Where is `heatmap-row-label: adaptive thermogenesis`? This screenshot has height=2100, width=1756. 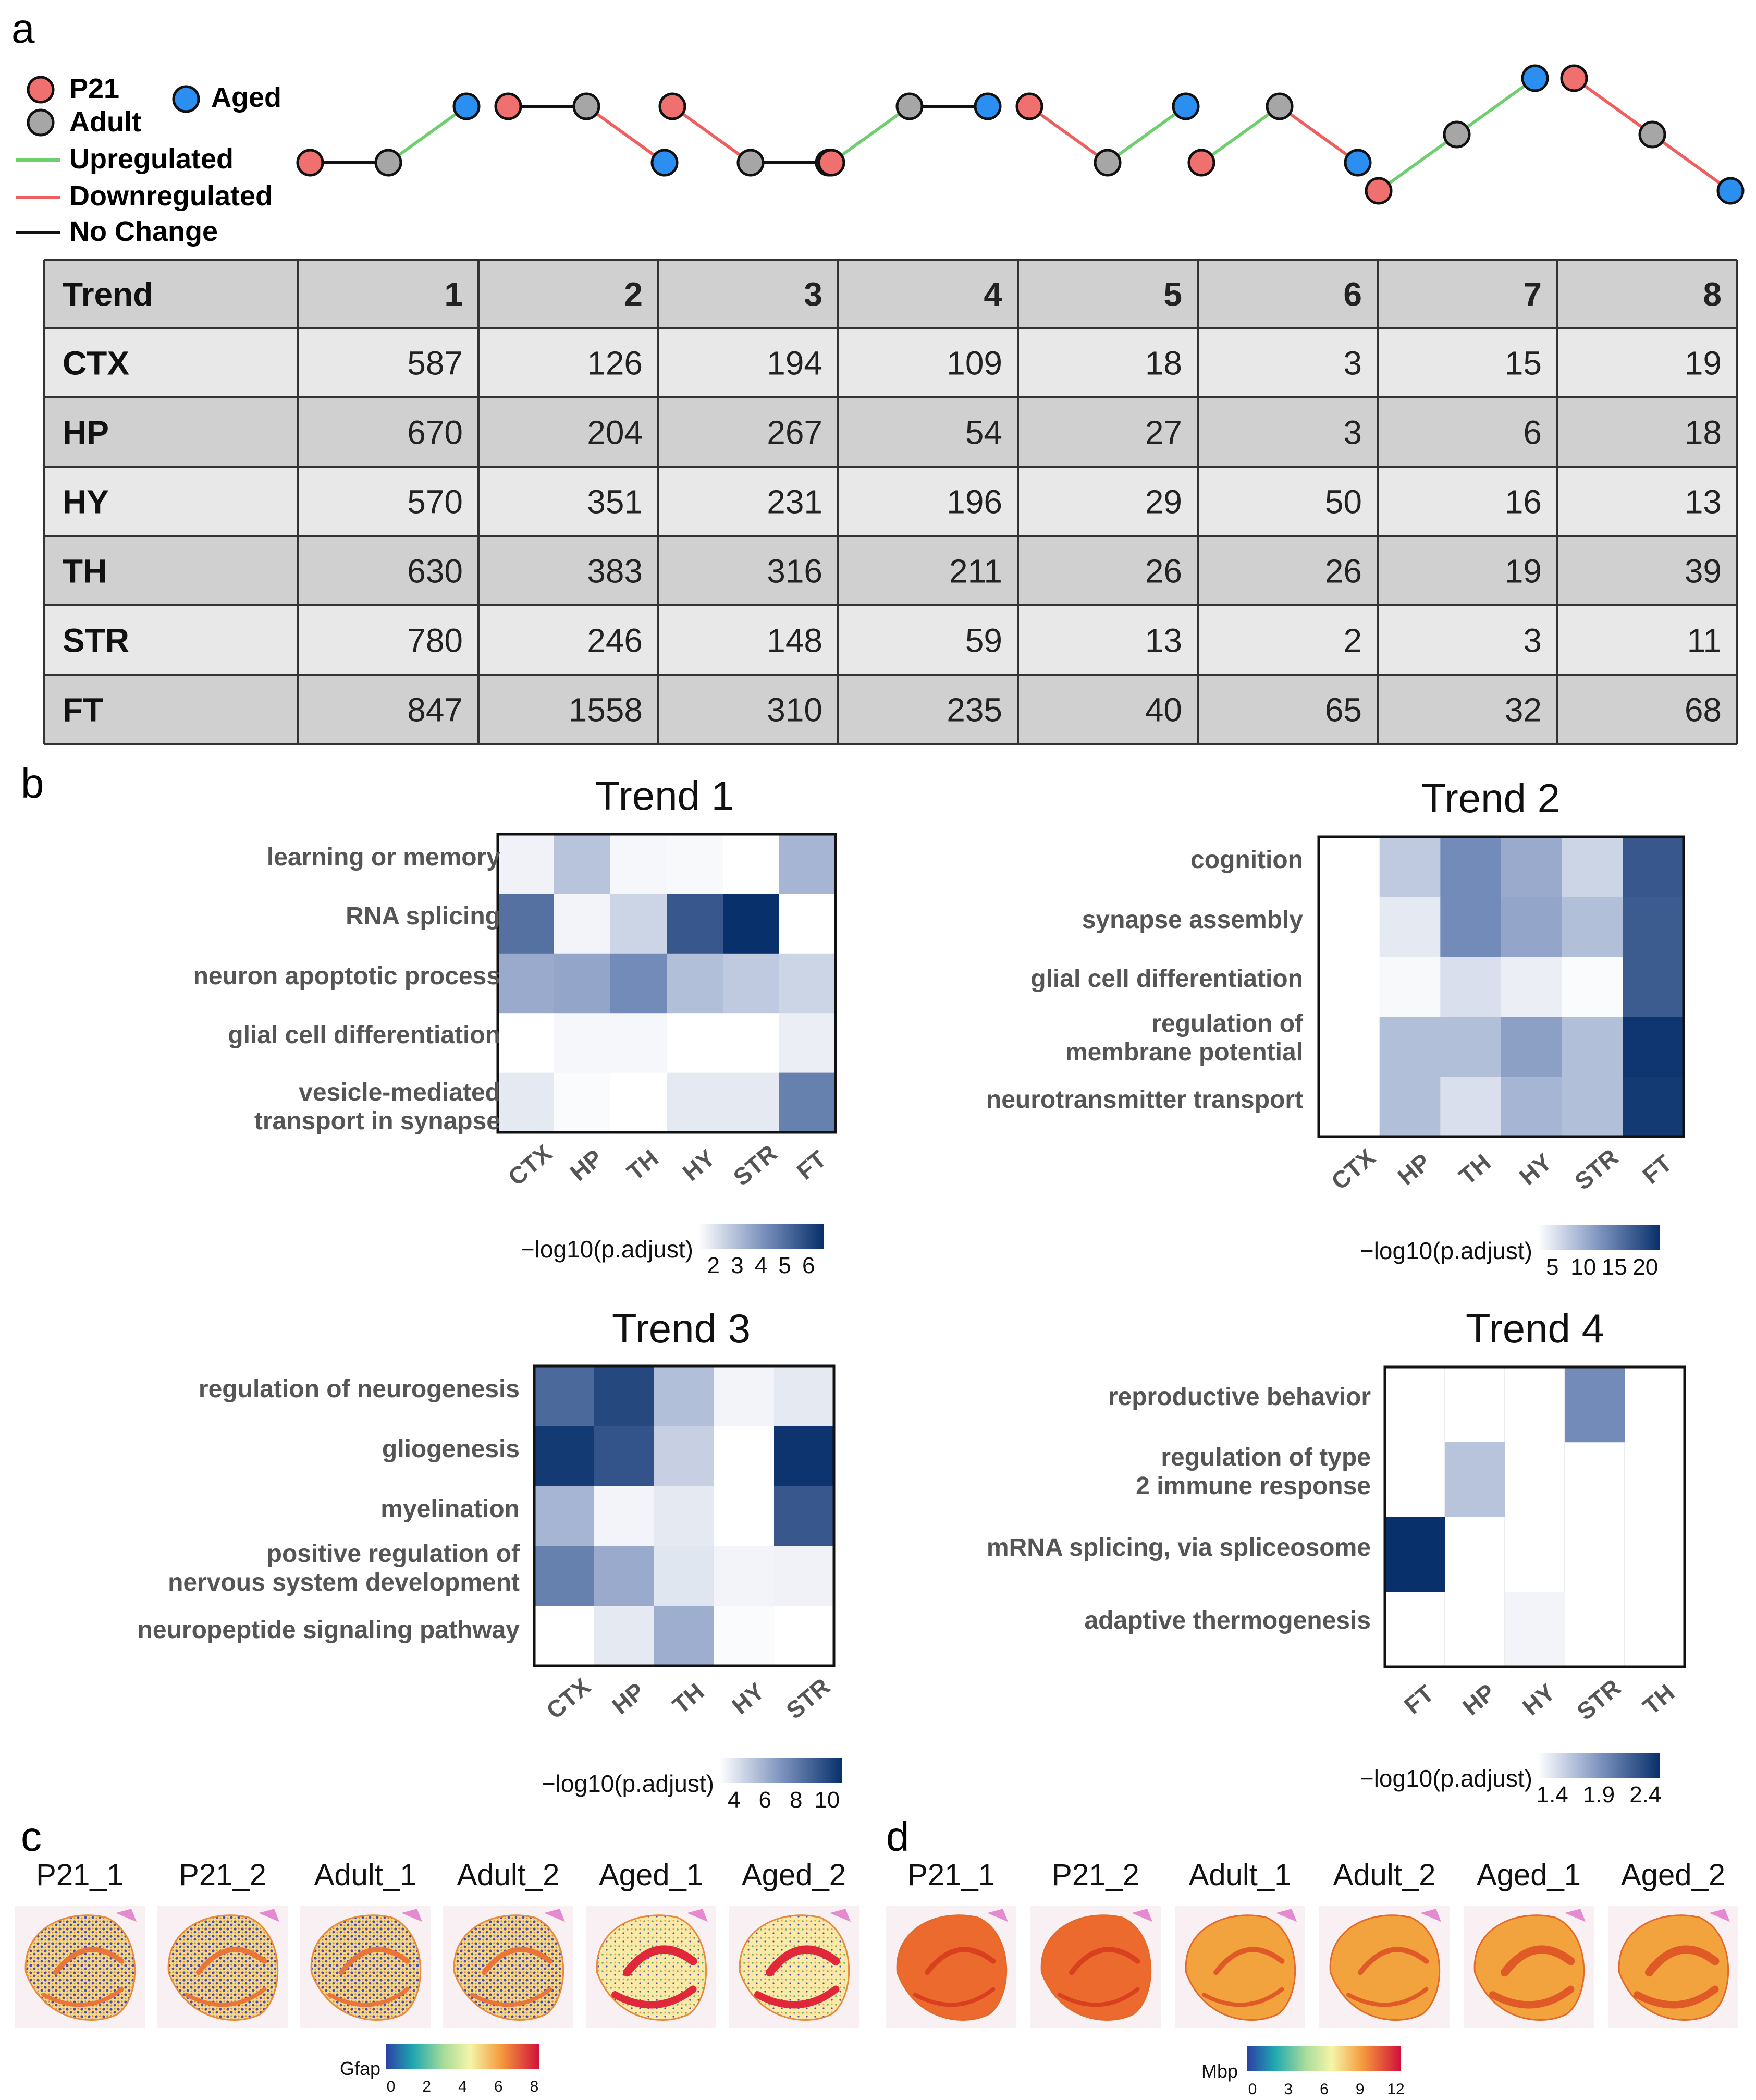
heatmap-row-label: adaptive thermogenesis is located at coordinates (1227, 1620).